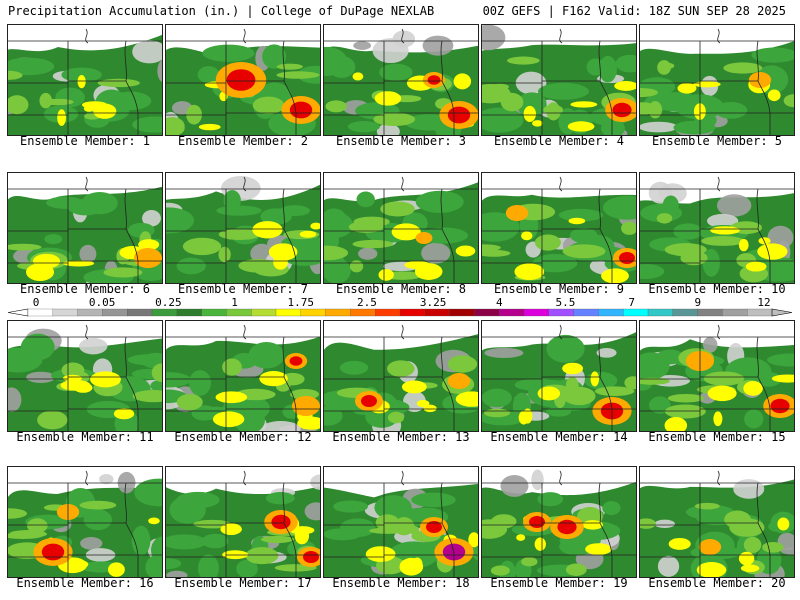  Describe the element at coordinates (566, 302) in the screenshot. I see `scale-tick-label: 5.5` at that location.